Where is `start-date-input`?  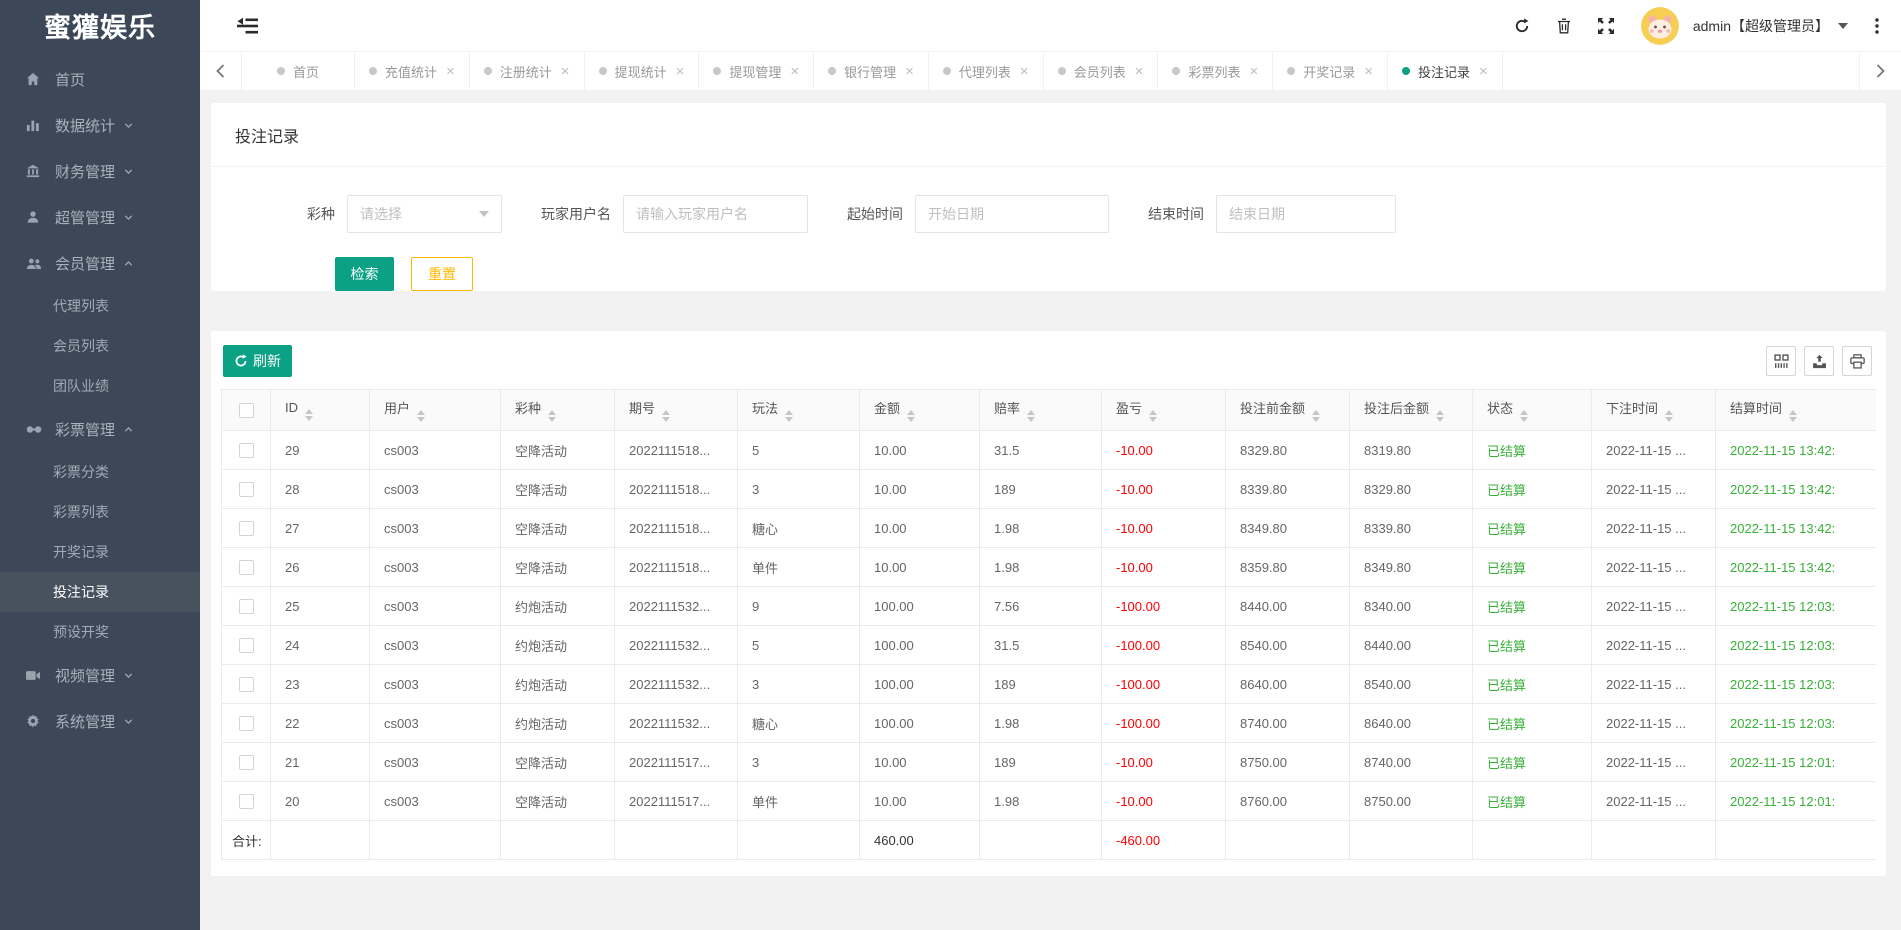
start-date-input is located at coordinates (1012, 214).